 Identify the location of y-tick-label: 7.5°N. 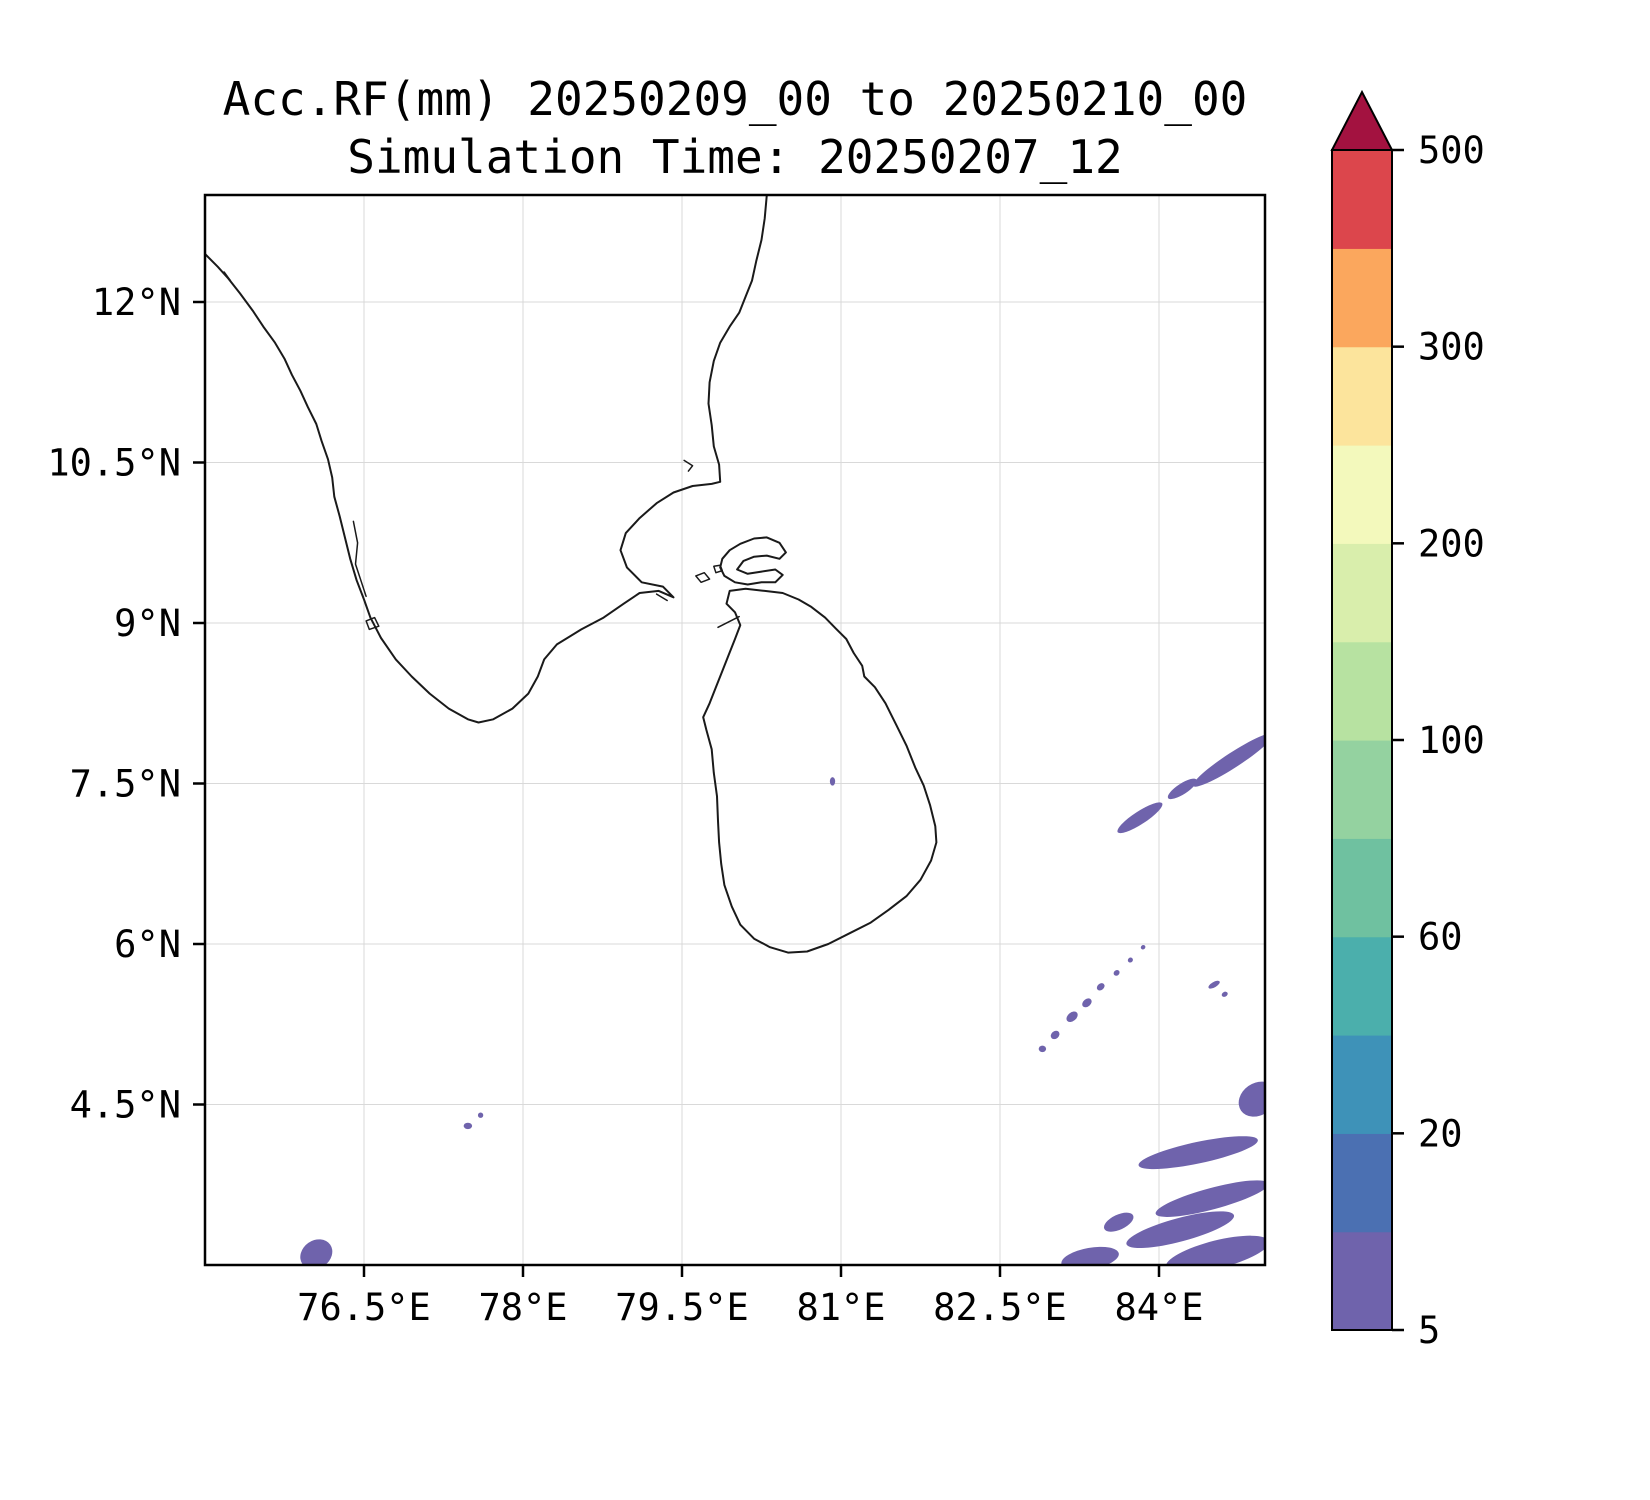
(125, 784).